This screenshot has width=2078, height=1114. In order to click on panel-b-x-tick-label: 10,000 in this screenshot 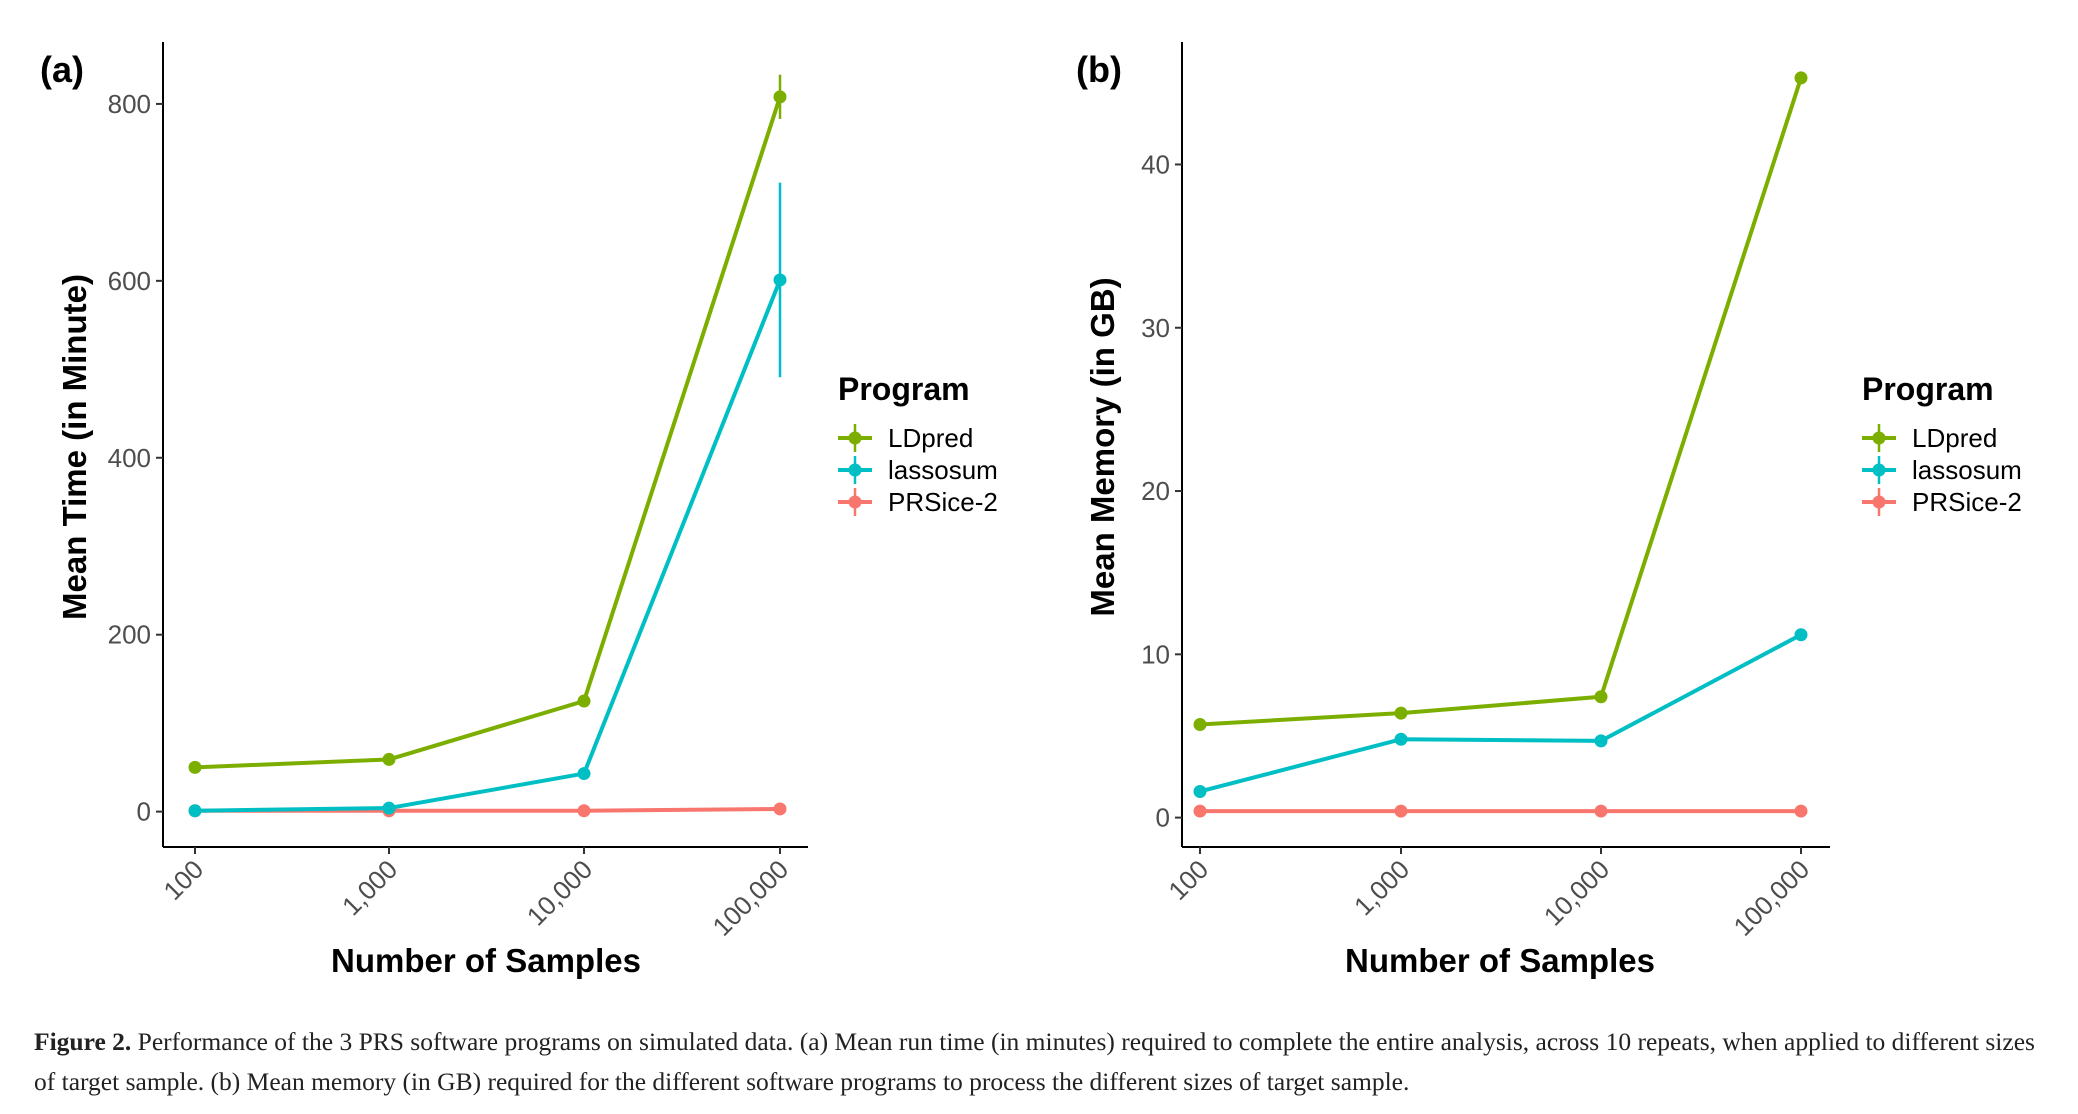, I will do `click(1576, 892)`.